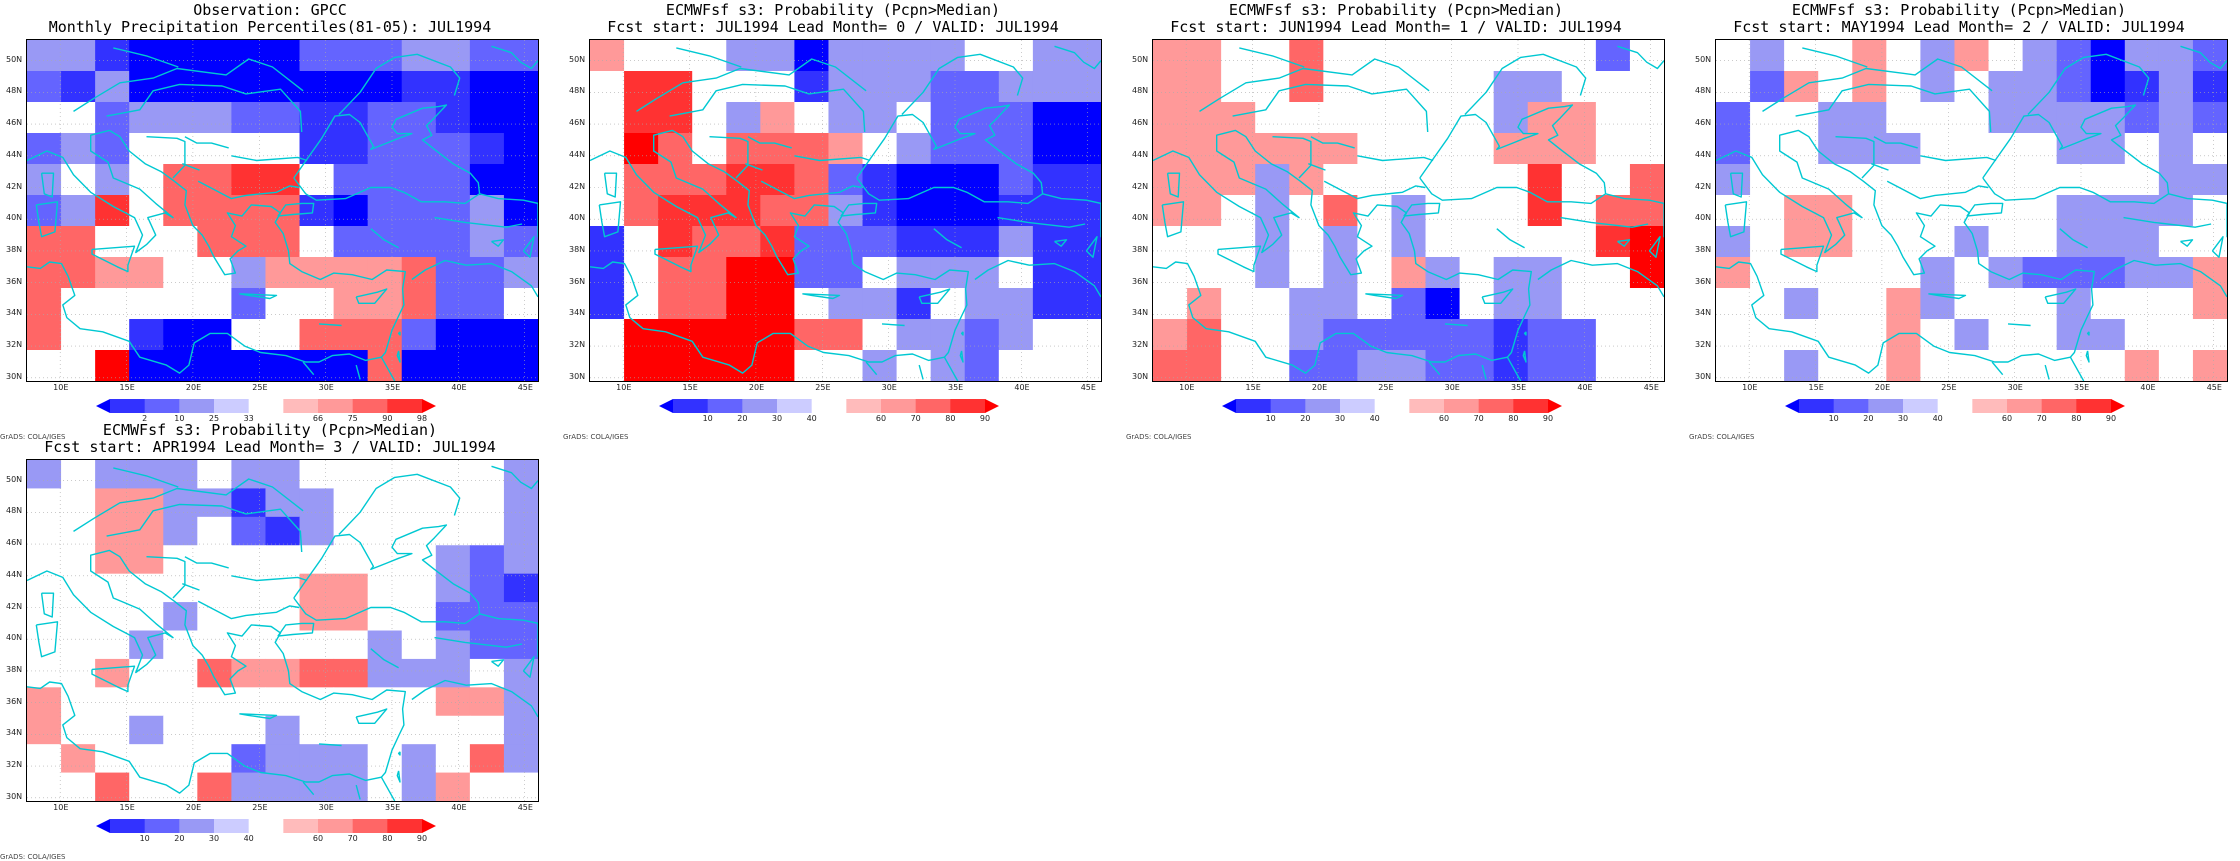 The height and width of the screenshot is (861, 2240). Describe the element at coordinates (282, 210) in the screenshot. I see `map-svg` at that location.